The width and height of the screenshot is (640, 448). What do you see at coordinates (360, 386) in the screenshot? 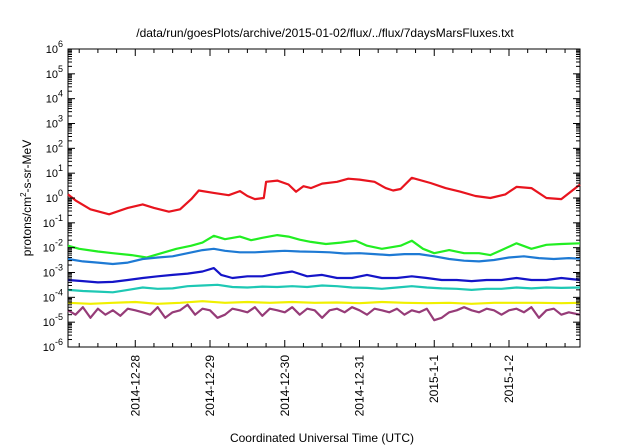
I see `x-tick-label: 2014-12-31` at bounding box center [360, 386].